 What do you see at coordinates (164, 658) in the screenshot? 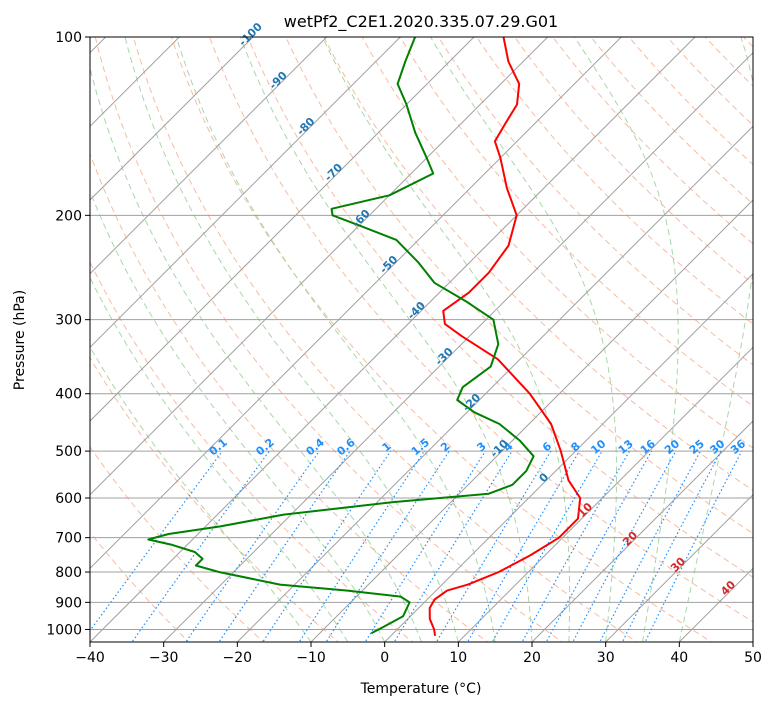
I see `x-tick-label: −30` at bounding box center [164, 658].